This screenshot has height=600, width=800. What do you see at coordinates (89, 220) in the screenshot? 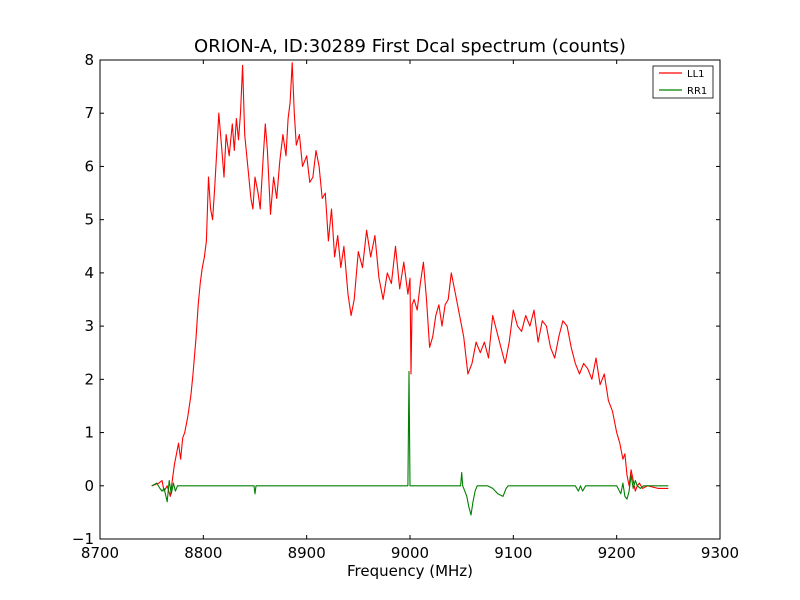
I see `y-tick-label: 5` at bounding box center [89, 220].